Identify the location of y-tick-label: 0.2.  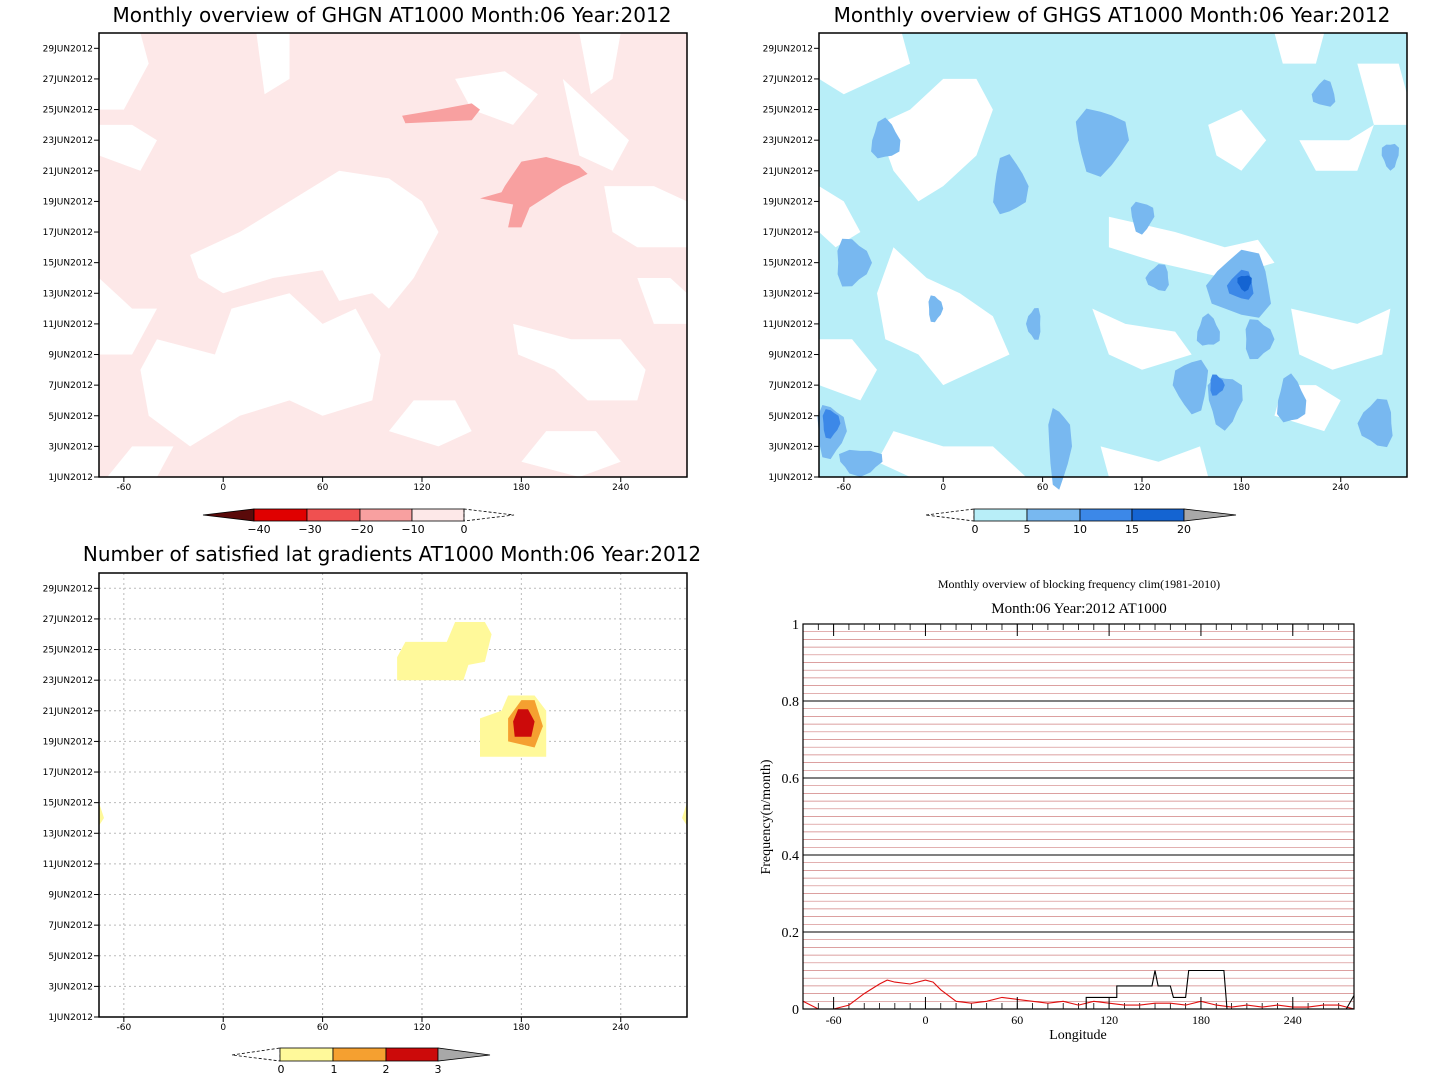
(791, 933).